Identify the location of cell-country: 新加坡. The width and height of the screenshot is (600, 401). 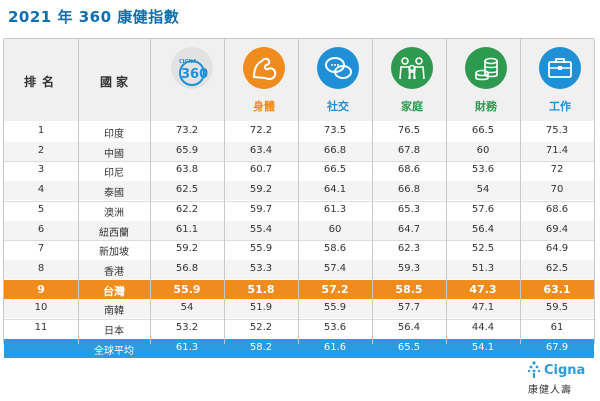
(114, 253).